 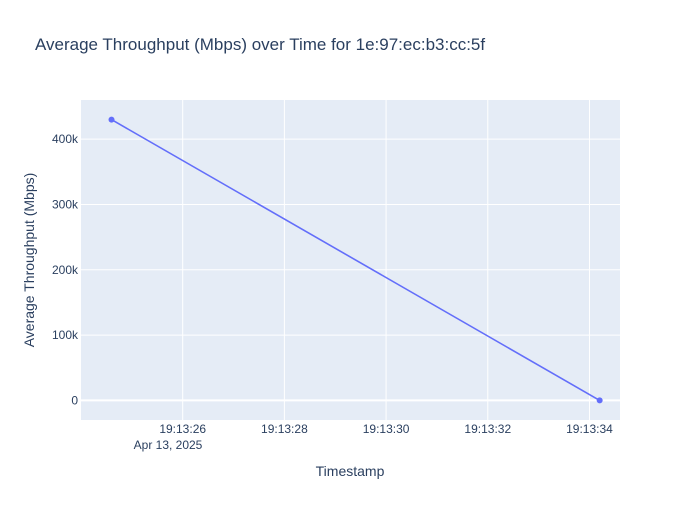 What do you see at coordinates (65, 204) in the screenshot?
I see `y-tick-label: 300k` at bounding box center [65, 204].